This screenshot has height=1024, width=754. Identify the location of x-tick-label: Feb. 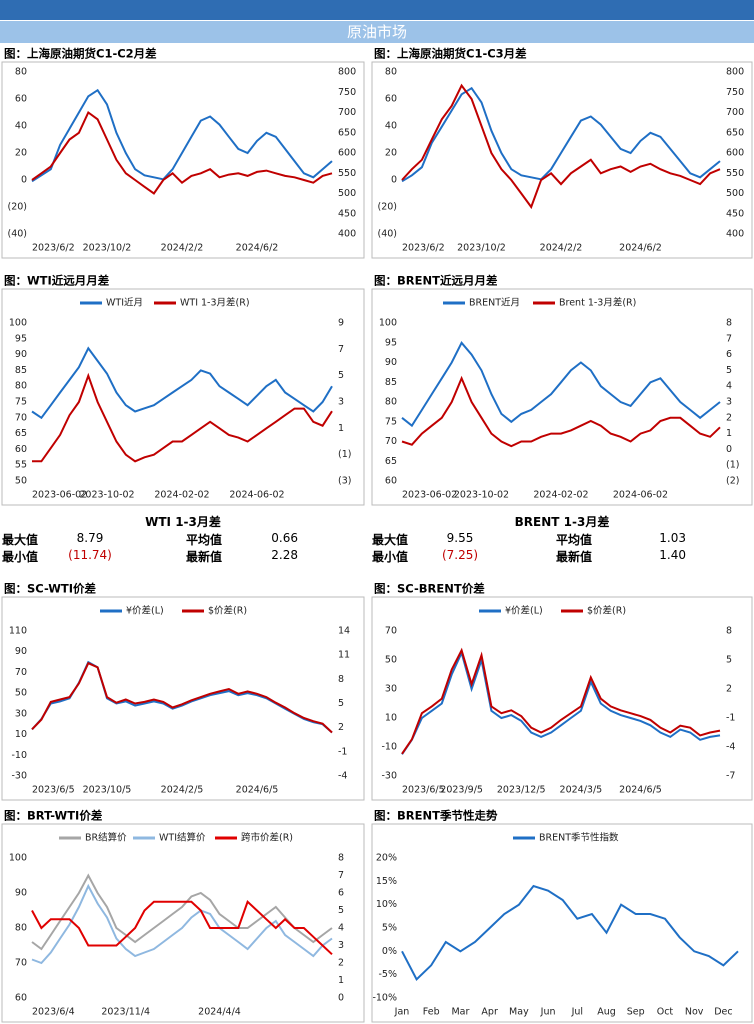
(431, 1012).